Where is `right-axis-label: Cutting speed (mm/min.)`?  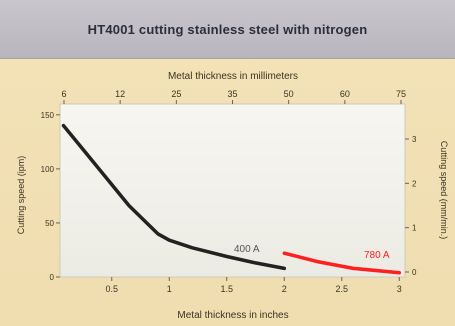
right-axis-label: Cutting speed (mm/min.) is located at coordinates (444, 190).